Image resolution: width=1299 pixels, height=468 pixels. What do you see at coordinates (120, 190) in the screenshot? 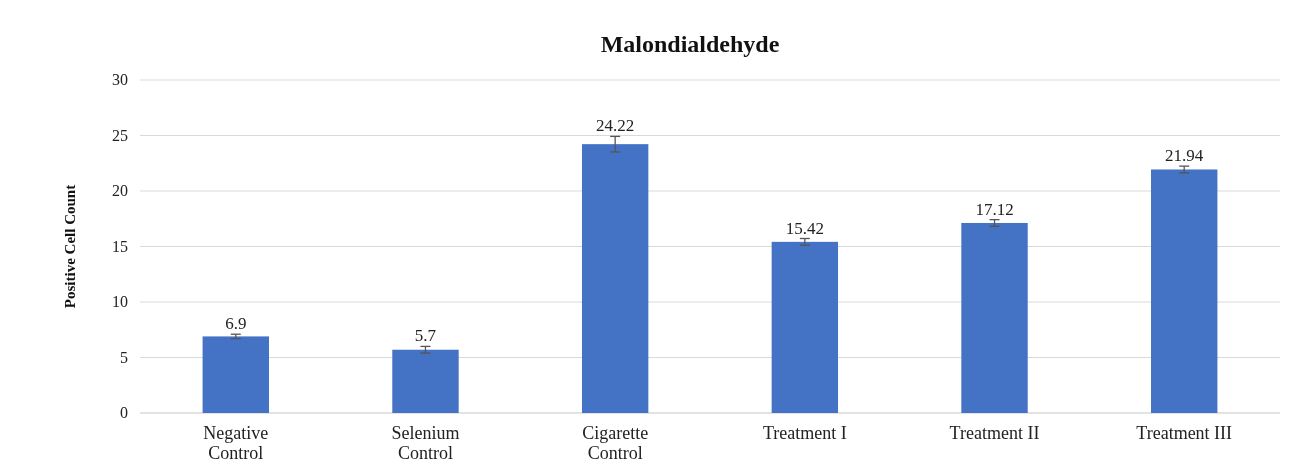
I see `y-tick-label: 20` at bounding box center [120, 190].